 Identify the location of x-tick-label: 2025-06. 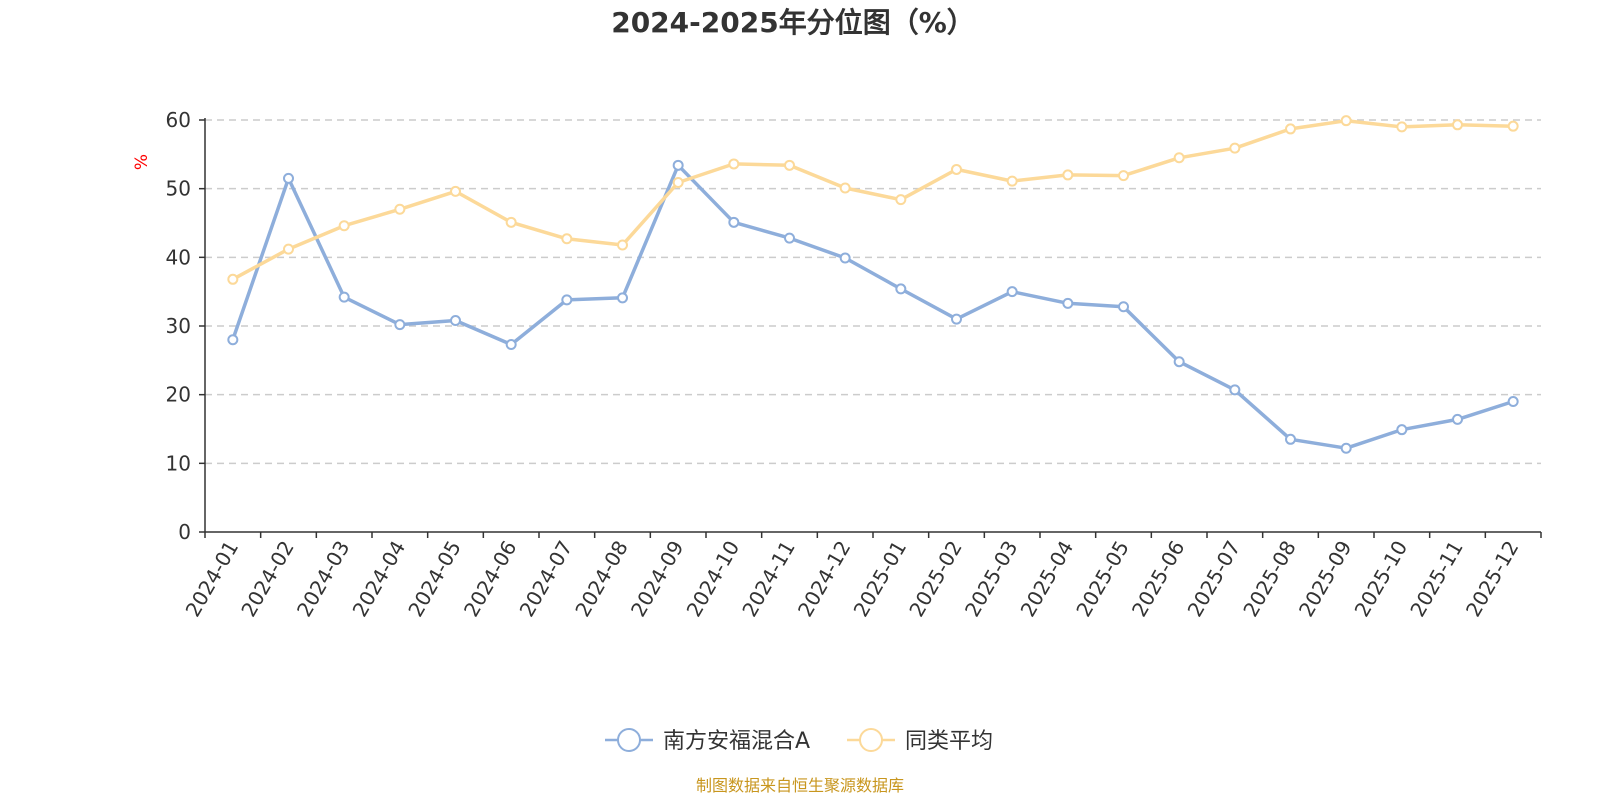
(1158, 579).